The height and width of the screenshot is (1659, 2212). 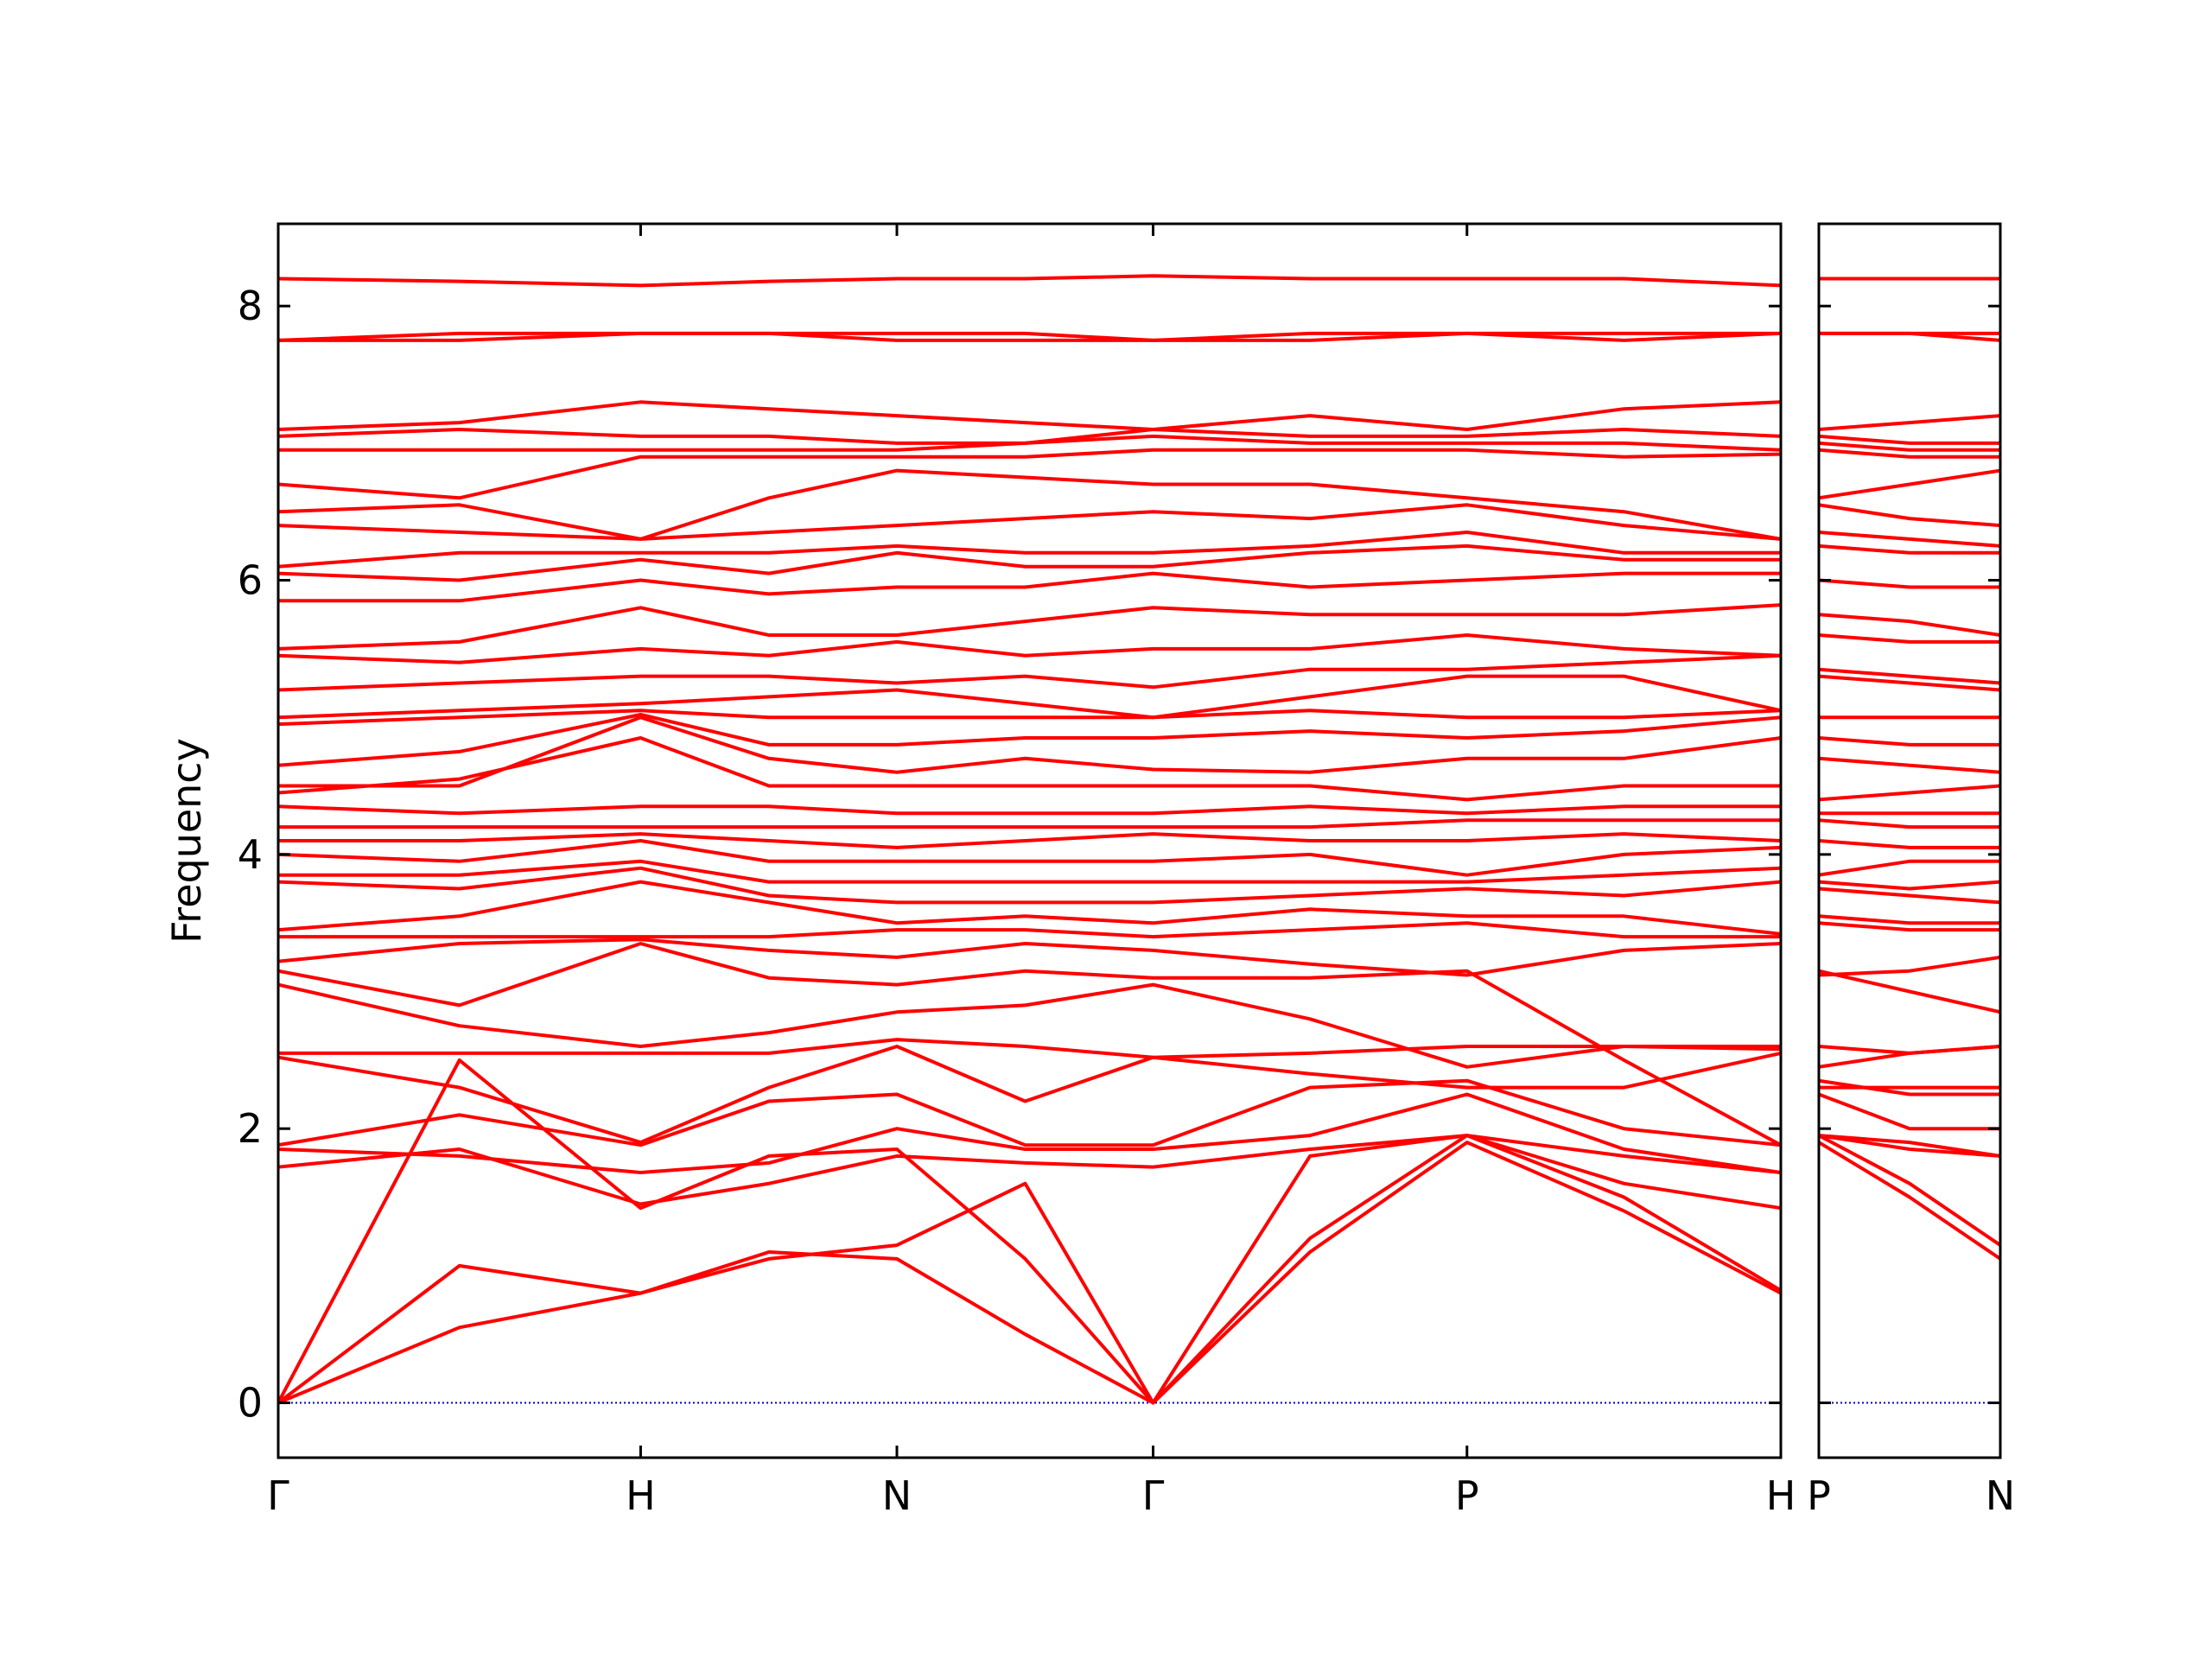 What do you see at coordinates (250, 854) in the screenshot?
I see `y-tick-label: 4` at bounding box center [250, 854].